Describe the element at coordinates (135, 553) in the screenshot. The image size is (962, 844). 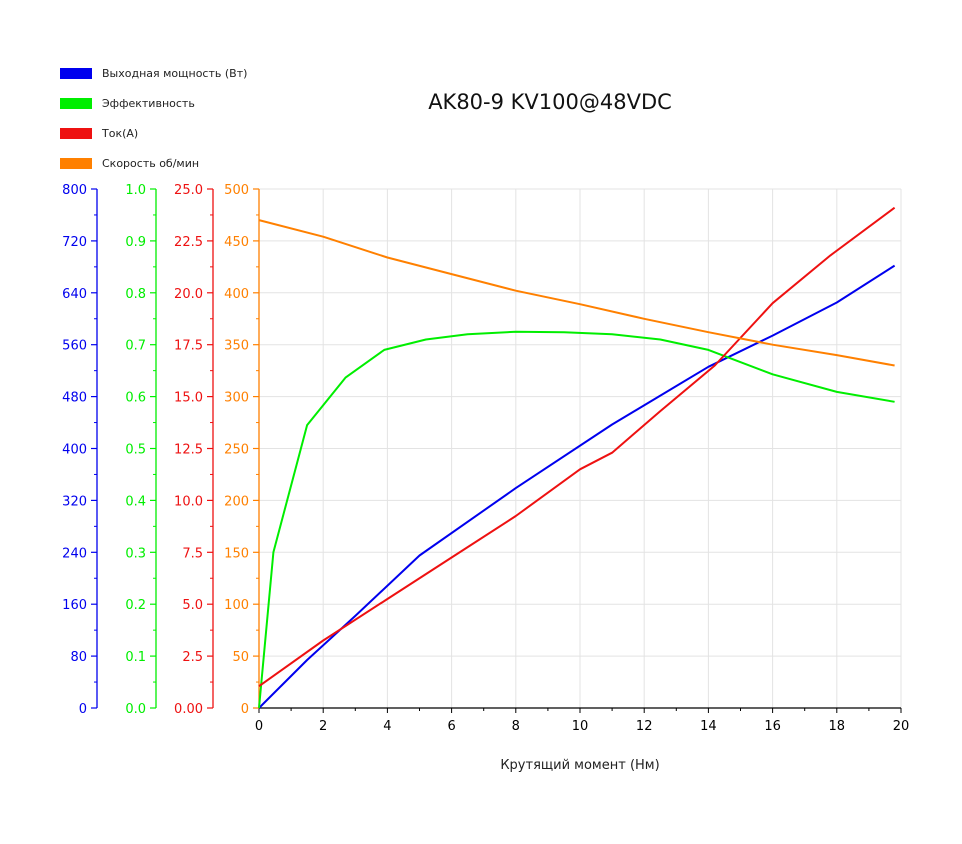
I see `eff-tick-label: 0.3` at that location.